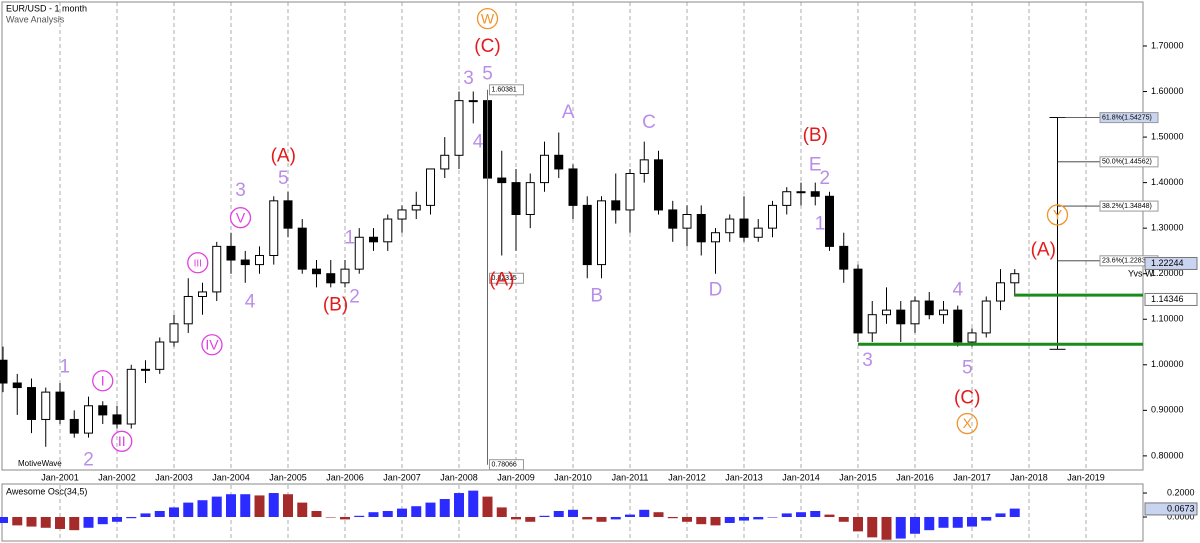 The image size is (1200, 543). What do you see at coordinates (815, 135) in the screenshot?
I see `wave-label: (B)` at bounding box center [815, 135].